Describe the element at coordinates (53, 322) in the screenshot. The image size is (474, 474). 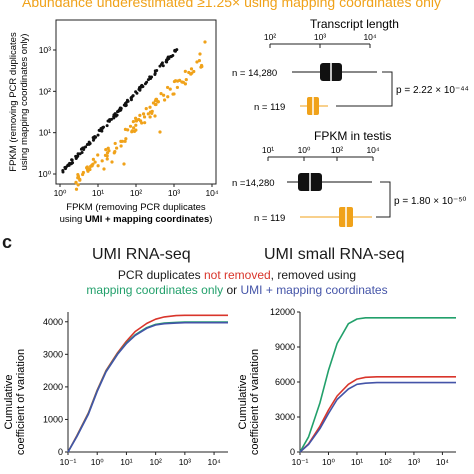
I see `cv-y-tick-label: 4000` at that location.